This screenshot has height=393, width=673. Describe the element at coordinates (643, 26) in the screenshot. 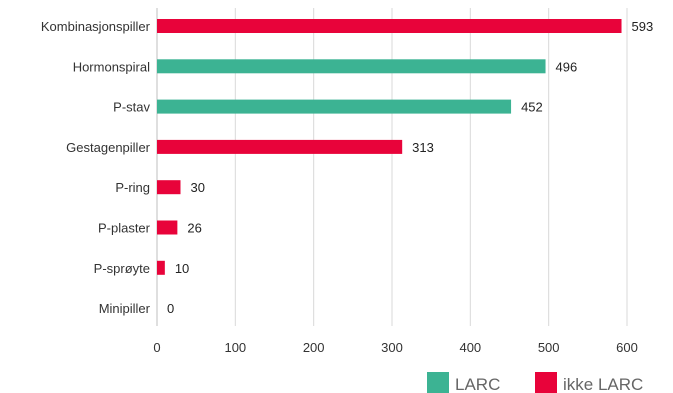

I see `value-label-kombinasjonspiller: 593` at that location.